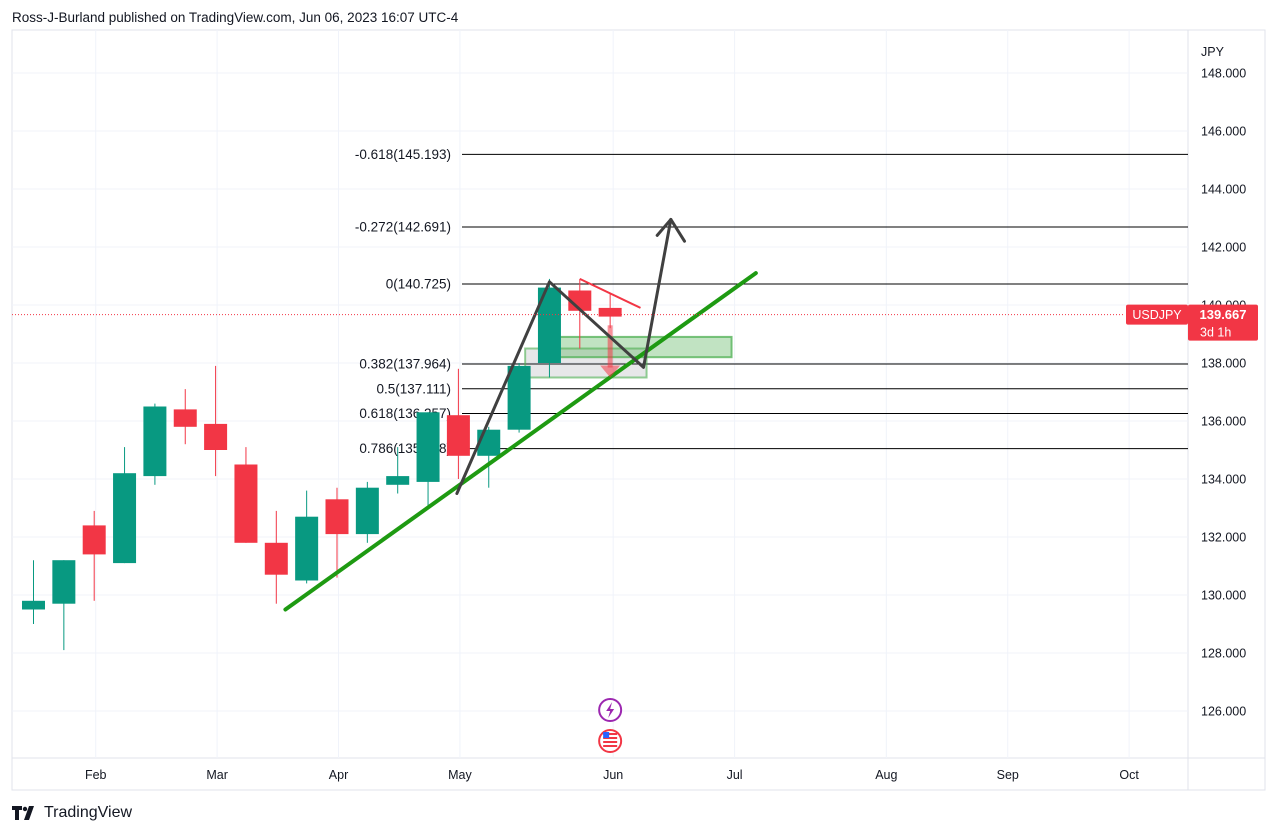 The height and width of the screenshot is (836, 1277). Describe the element at coordinates (96, 775) in the screenshot. I see `time-tick-label: Feb` at that location.